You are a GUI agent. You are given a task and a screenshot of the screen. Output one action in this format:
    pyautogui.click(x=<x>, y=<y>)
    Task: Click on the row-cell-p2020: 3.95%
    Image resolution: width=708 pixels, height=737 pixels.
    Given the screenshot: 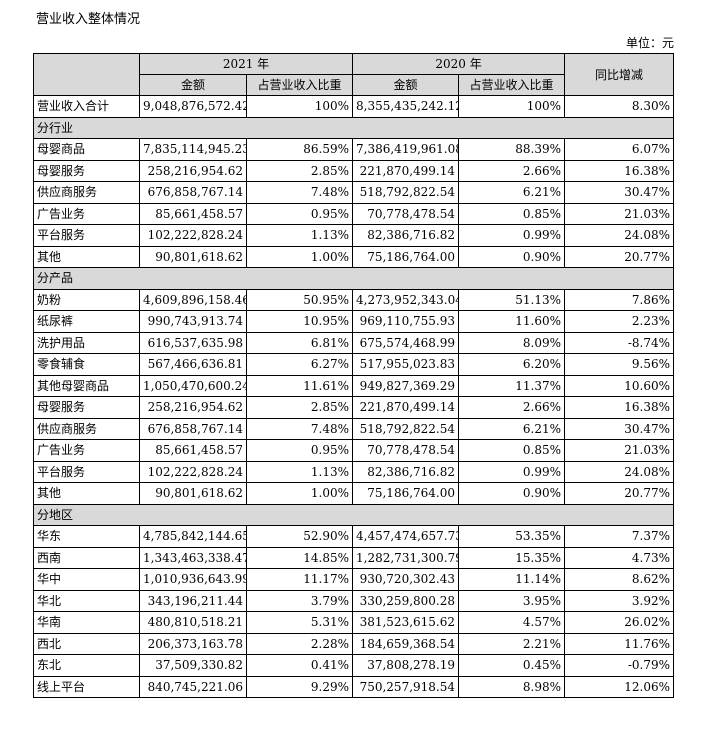 What is the action you would take?
    pyautogui.click(x=512, y=600)
    